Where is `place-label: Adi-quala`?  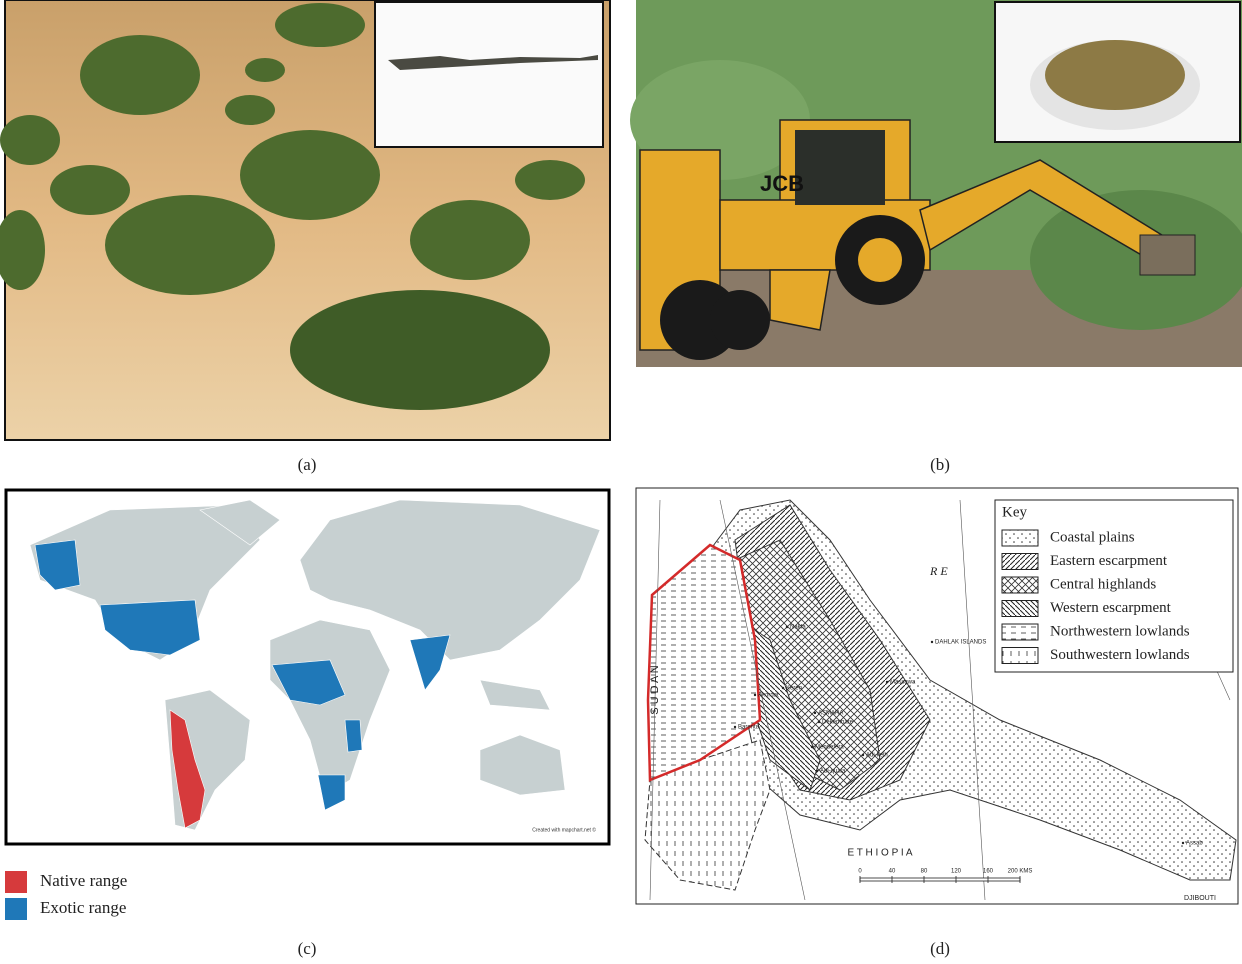
place-label: Adi-quala is located at coordinates (833, 772).